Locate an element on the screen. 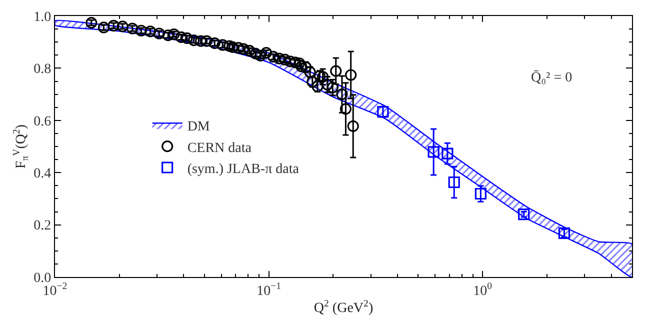  annotation: Q̄₀² = 0 is located at coordinates (551, 78).